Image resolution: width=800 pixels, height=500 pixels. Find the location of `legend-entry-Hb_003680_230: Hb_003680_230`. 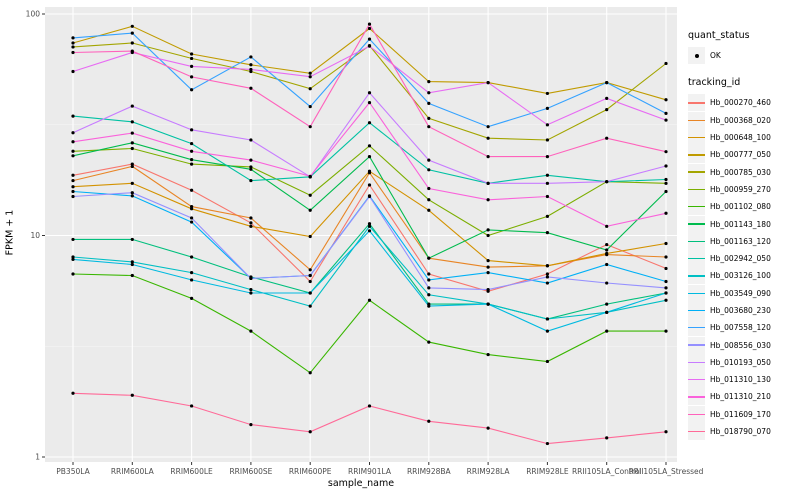

legend-entry-Hb_003680_230: Hb_003680_230 is located at coordinates (729, 310).